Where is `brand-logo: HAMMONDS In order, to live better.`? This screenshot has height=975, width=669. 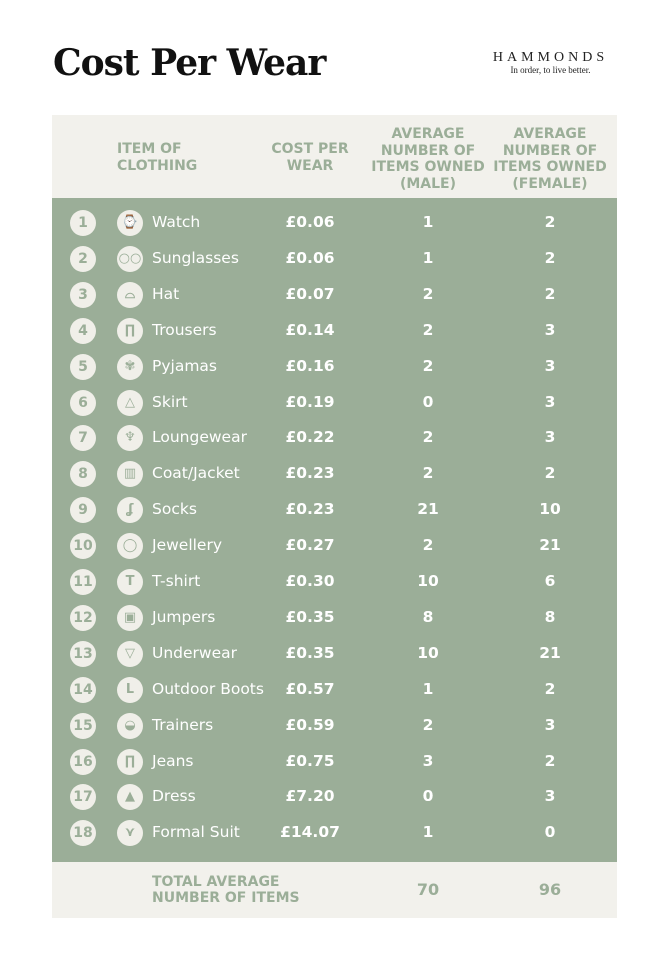
brand-logo: HAMMONDS In order, to live better. is located at coordinates (550, 62).